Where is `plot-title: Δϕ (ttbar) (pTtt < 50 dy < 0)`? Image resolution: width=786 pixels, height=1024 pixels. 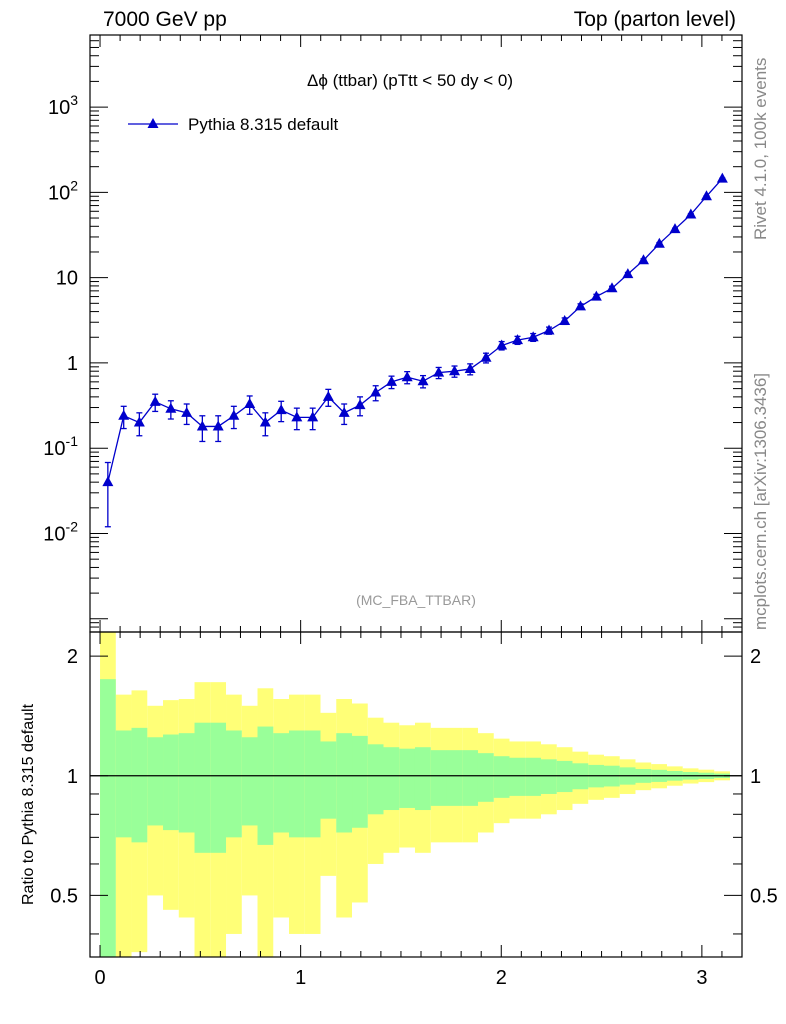
plot-title: Δϕ (ttbar) (pTtt < 50 dy < 0) is located at coordinates (410, 80).